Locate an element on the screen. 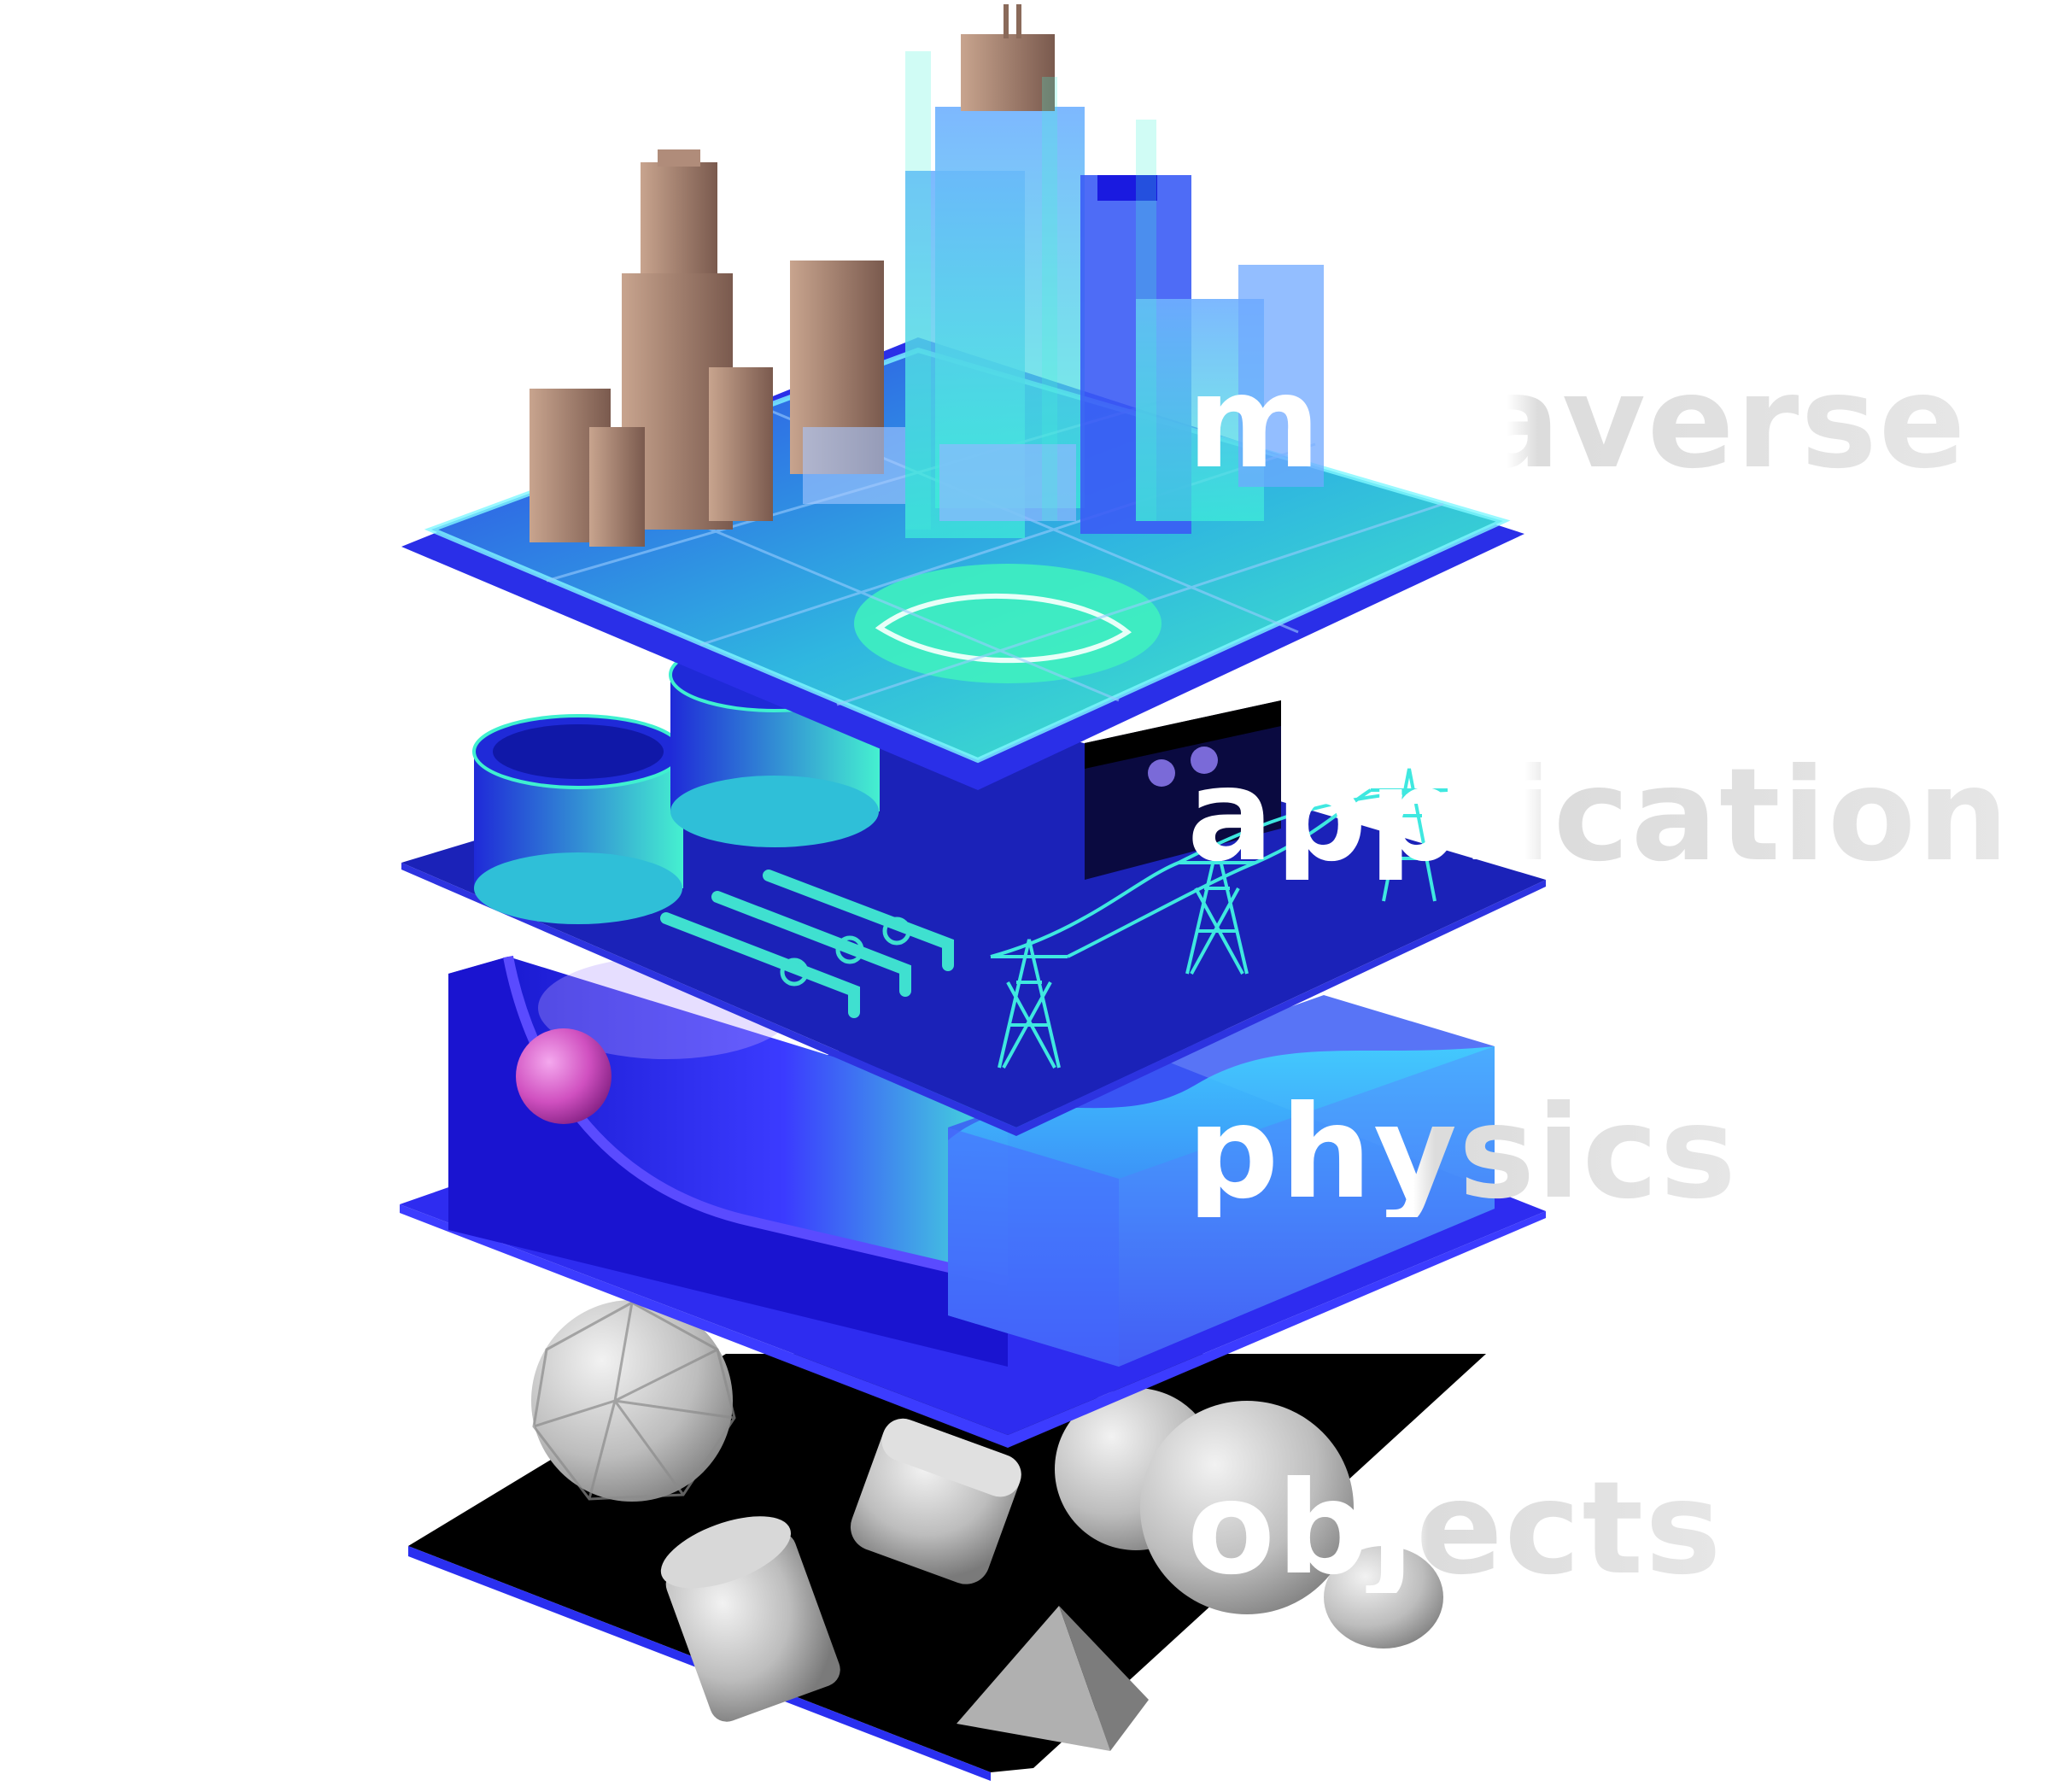 Image resolution: width=2048 pixels, height=1792 pixels. cube-shape is located at coordinates (935, 1501).